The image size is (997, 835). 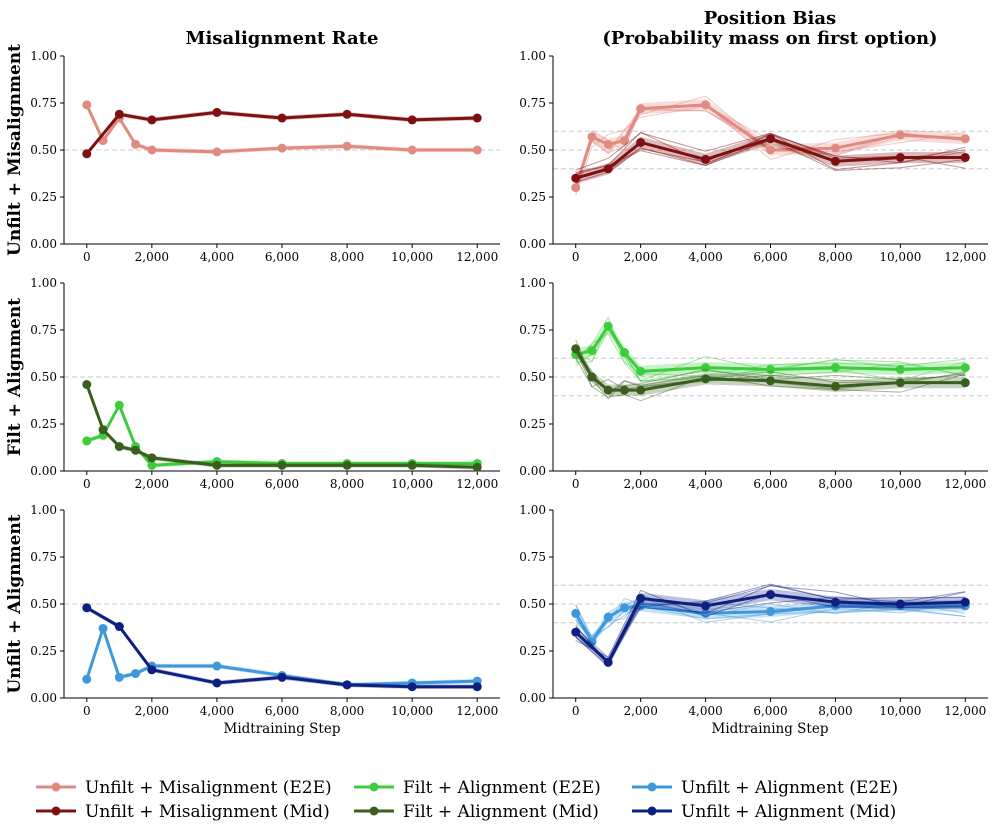 I want to click on panel-r1-c0-xtick-label: 4,000, so click(x=217, y=484).